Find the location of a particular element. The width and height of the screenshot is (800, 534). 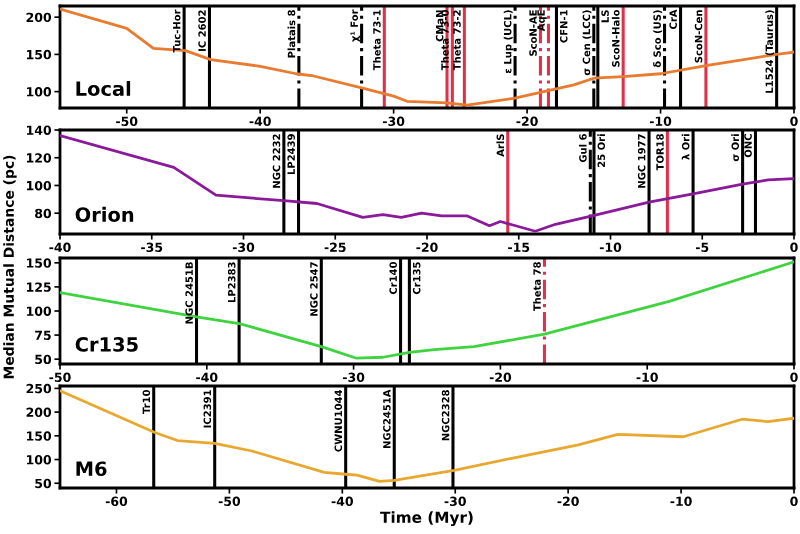

annotation: M6 is located at coordinates (91, 469).